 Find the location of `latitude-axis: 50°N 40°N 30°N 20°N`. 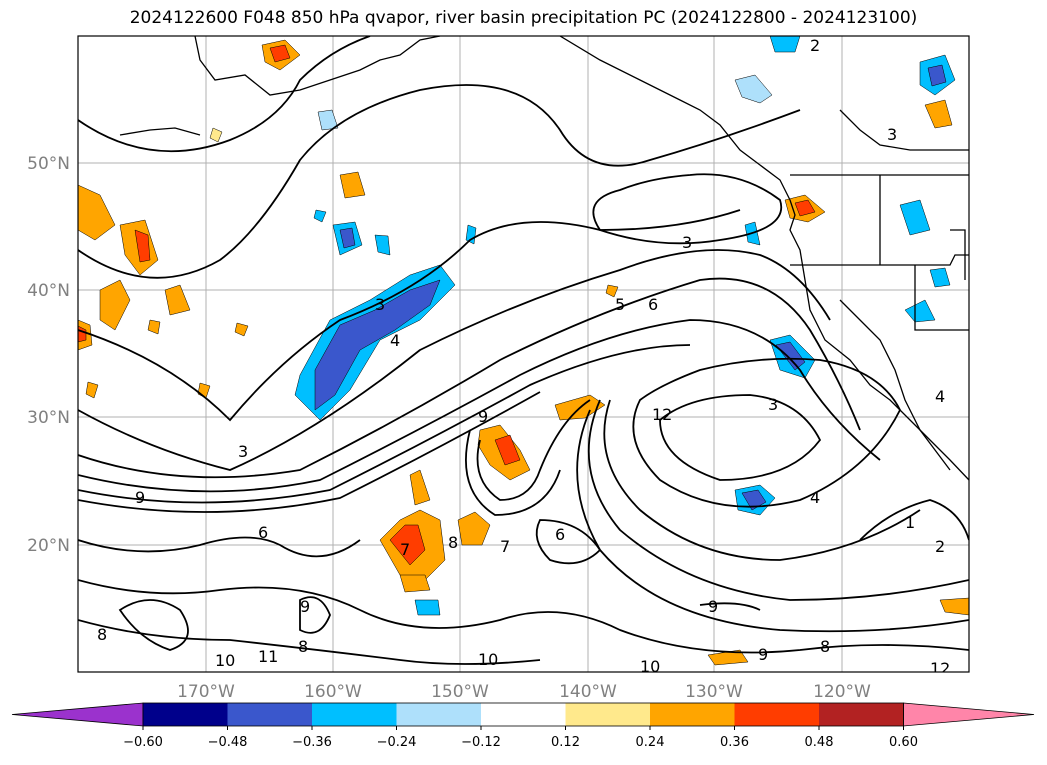

latitude-axis: 50°N 40°N 30°N 20°N is located at coordinates (48, 355).